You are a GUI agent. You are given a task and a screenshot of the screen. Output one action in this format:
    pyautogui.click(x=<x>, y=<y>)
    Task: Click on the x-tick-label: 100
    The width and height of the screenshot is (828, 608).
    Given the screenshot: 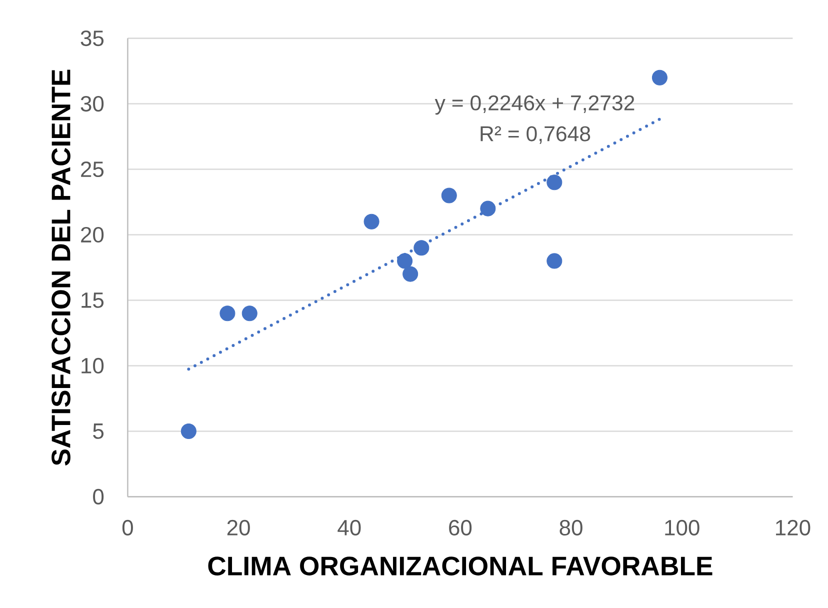 What is the action you would take?
    pyautogui.click(x=682, y=528)
    